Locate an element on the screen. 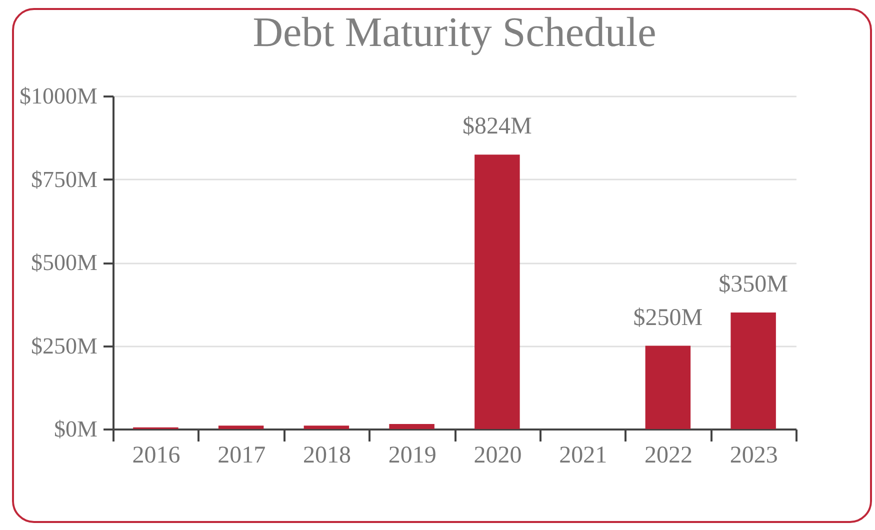 This screenshot has width=875, height=530. data-label: $350M is located at coordinates (753, 284).